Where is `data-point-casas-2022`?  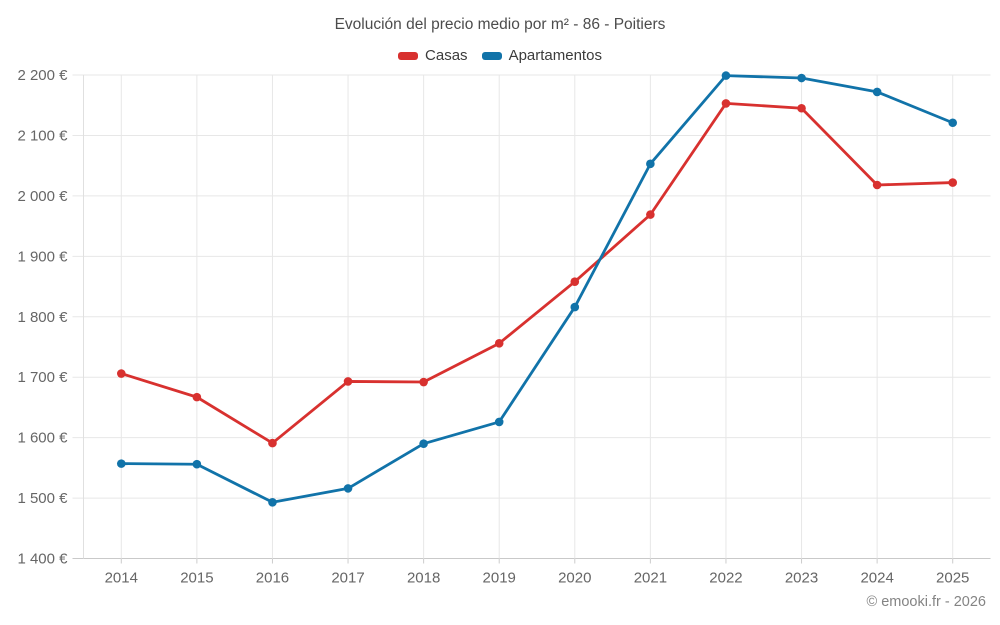
data-point-casas-2022 is located at coordinates (726, 103).